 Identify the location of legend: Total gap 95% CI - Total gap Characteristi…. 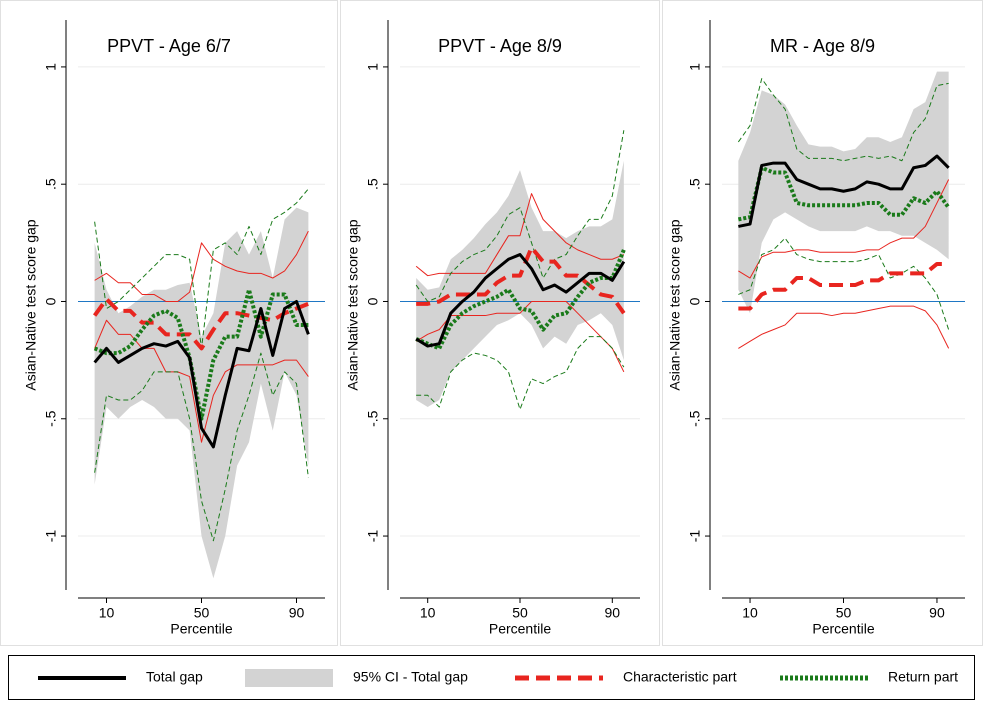
(491, 677).